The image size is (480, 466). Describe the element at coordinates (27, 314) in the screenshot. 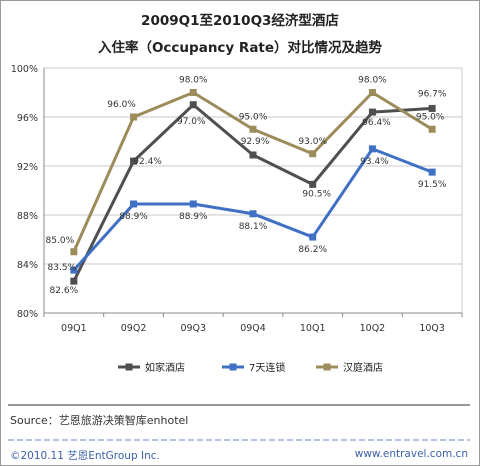

I see `y-tick-label: 80%` at that location.